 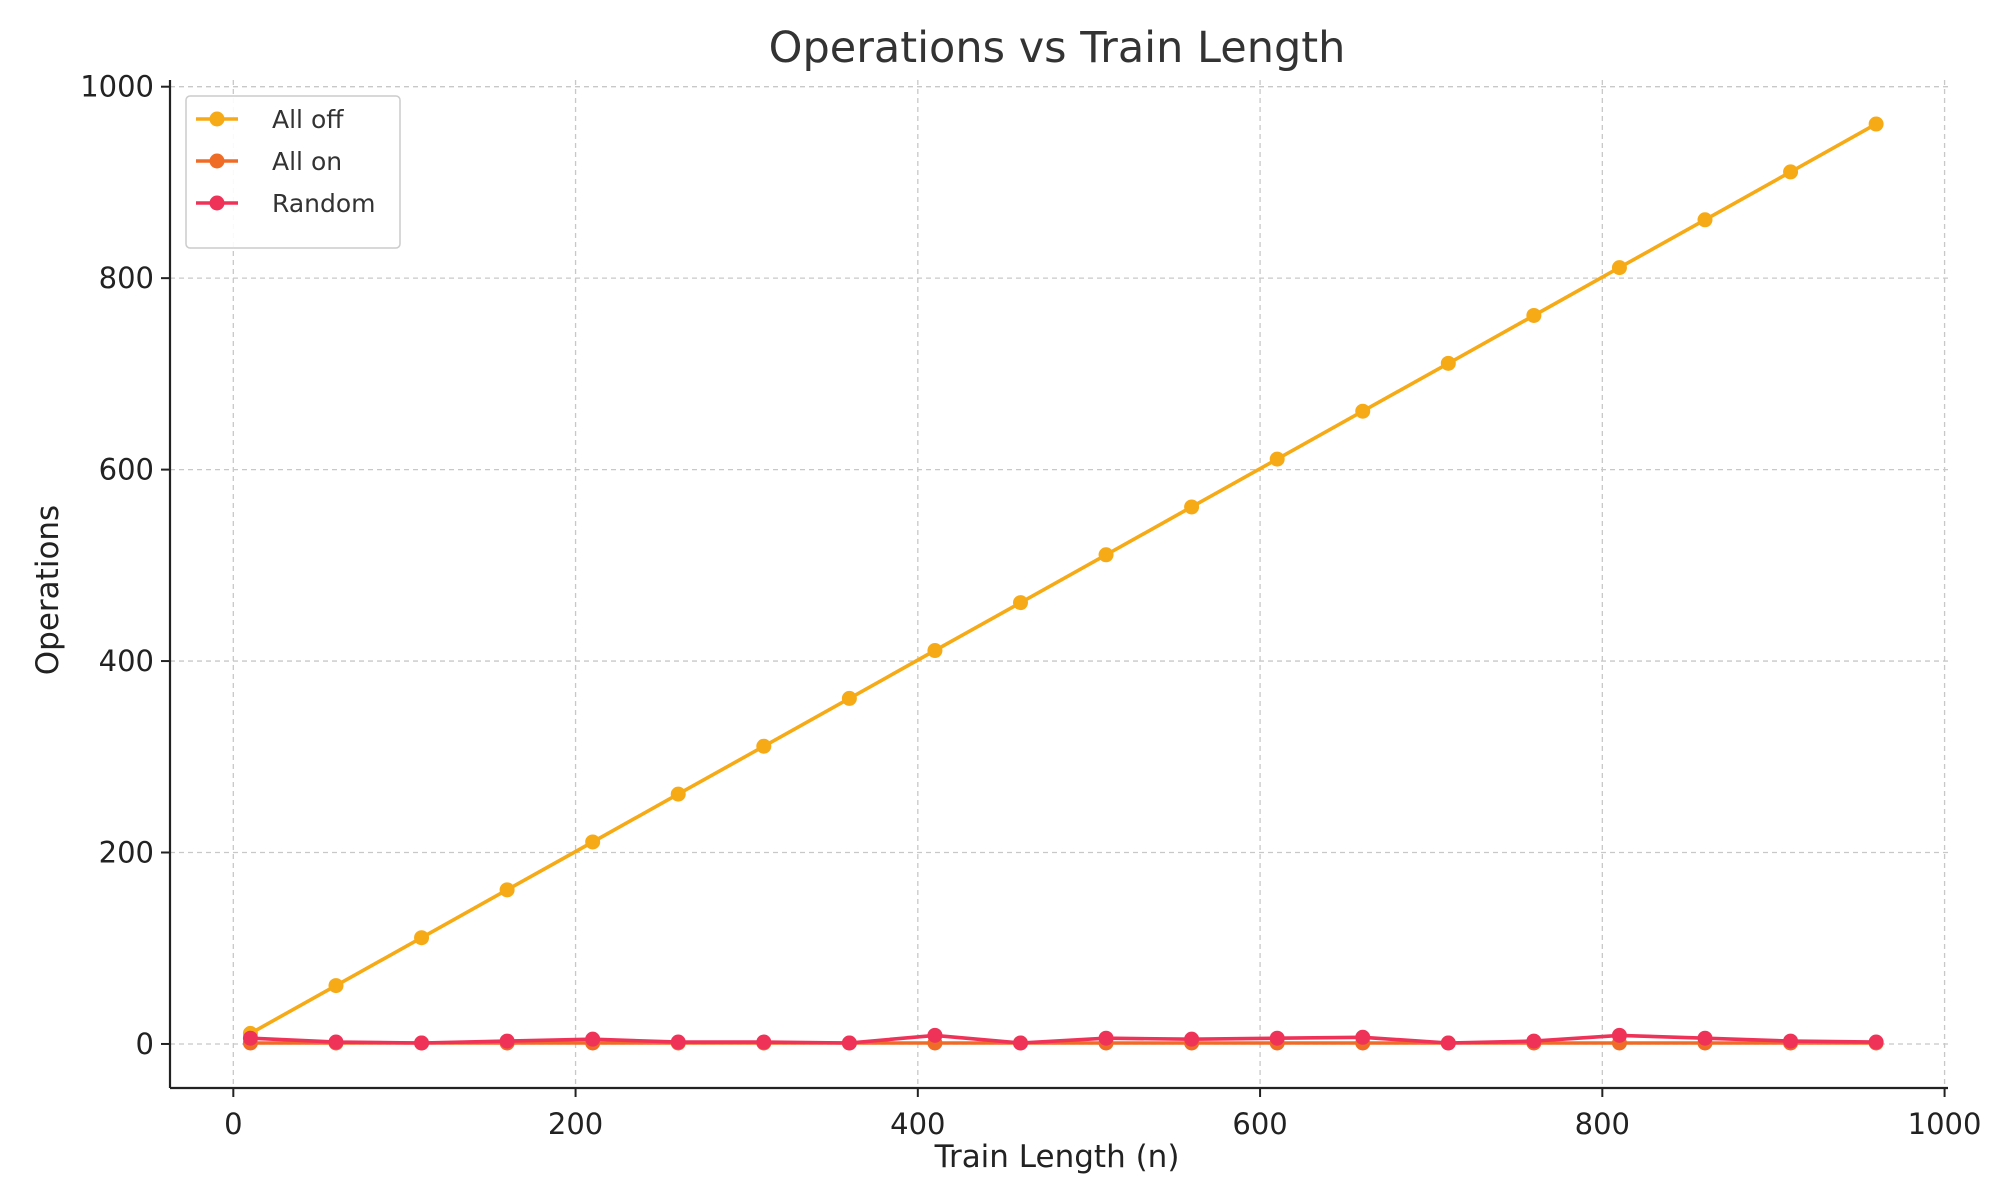 What do you see at coordinates (1945, 1124) in the screenshot?
I see `x-tick-label: 1000` at bounding box center [1945, 1124].